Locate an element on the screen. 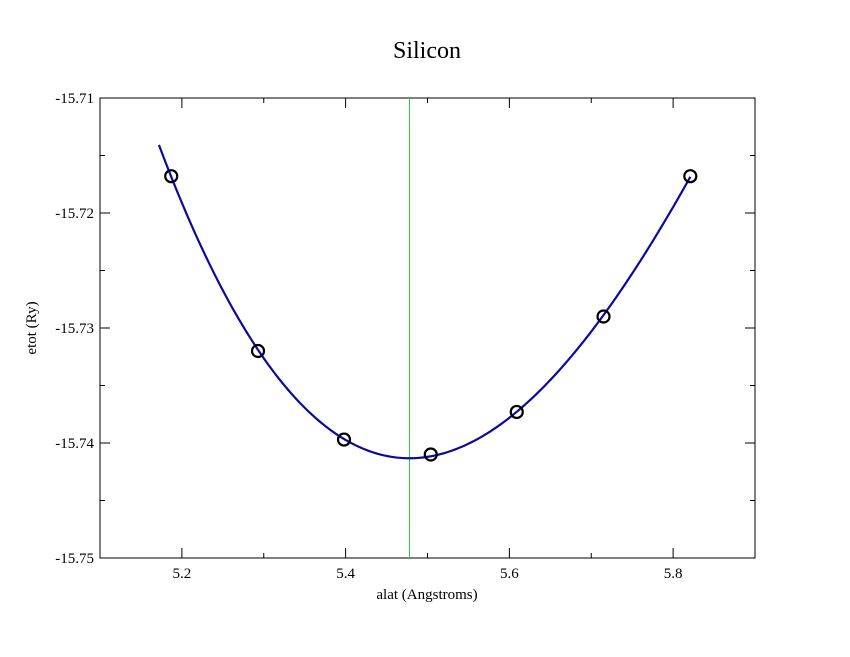 The image size is (850, 657). x-tick-label: 5.4 is located at coordinates (345, 574).